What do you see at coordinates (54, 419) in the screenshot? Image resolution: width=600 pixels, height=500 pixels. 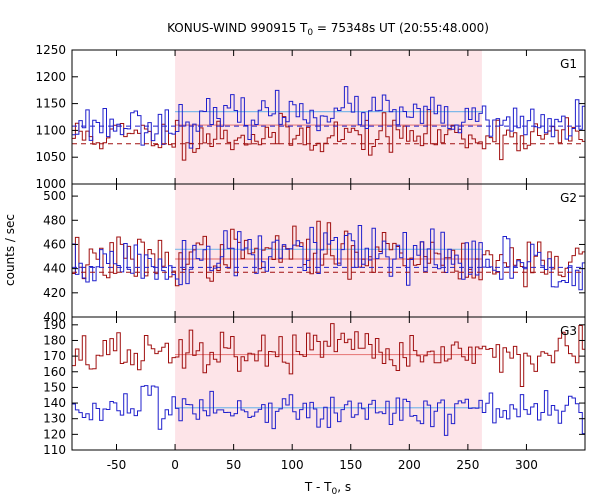 I see `y-tick-label: 130` at bounding box center [54, 419].